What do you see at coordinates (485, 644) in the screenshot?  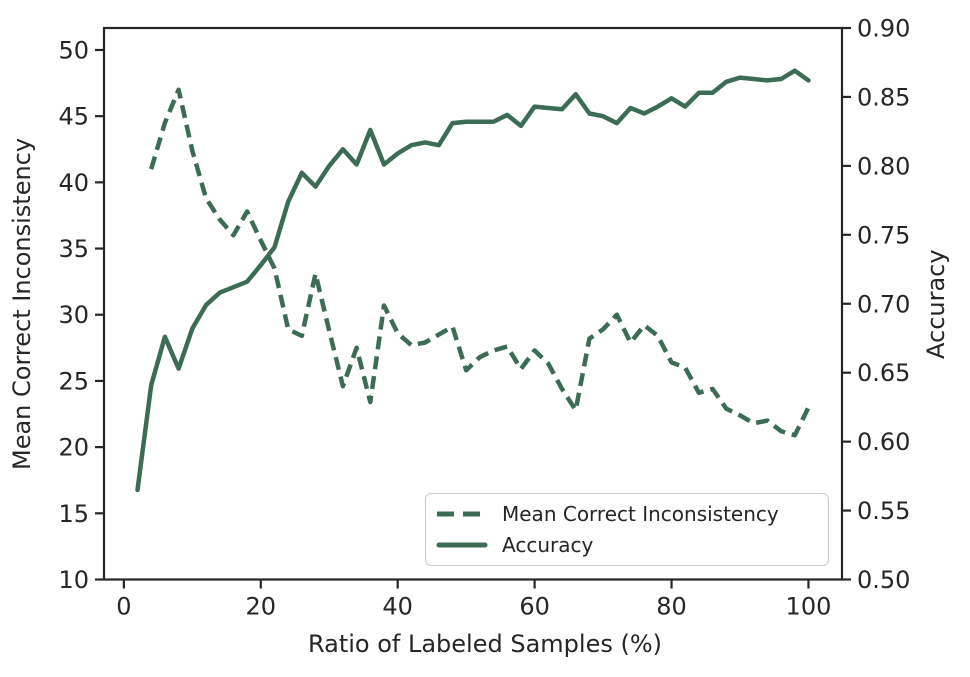 I see `x-axis-label: Ratio of Labeled Samples (%)` at bounding box center [485, 644].